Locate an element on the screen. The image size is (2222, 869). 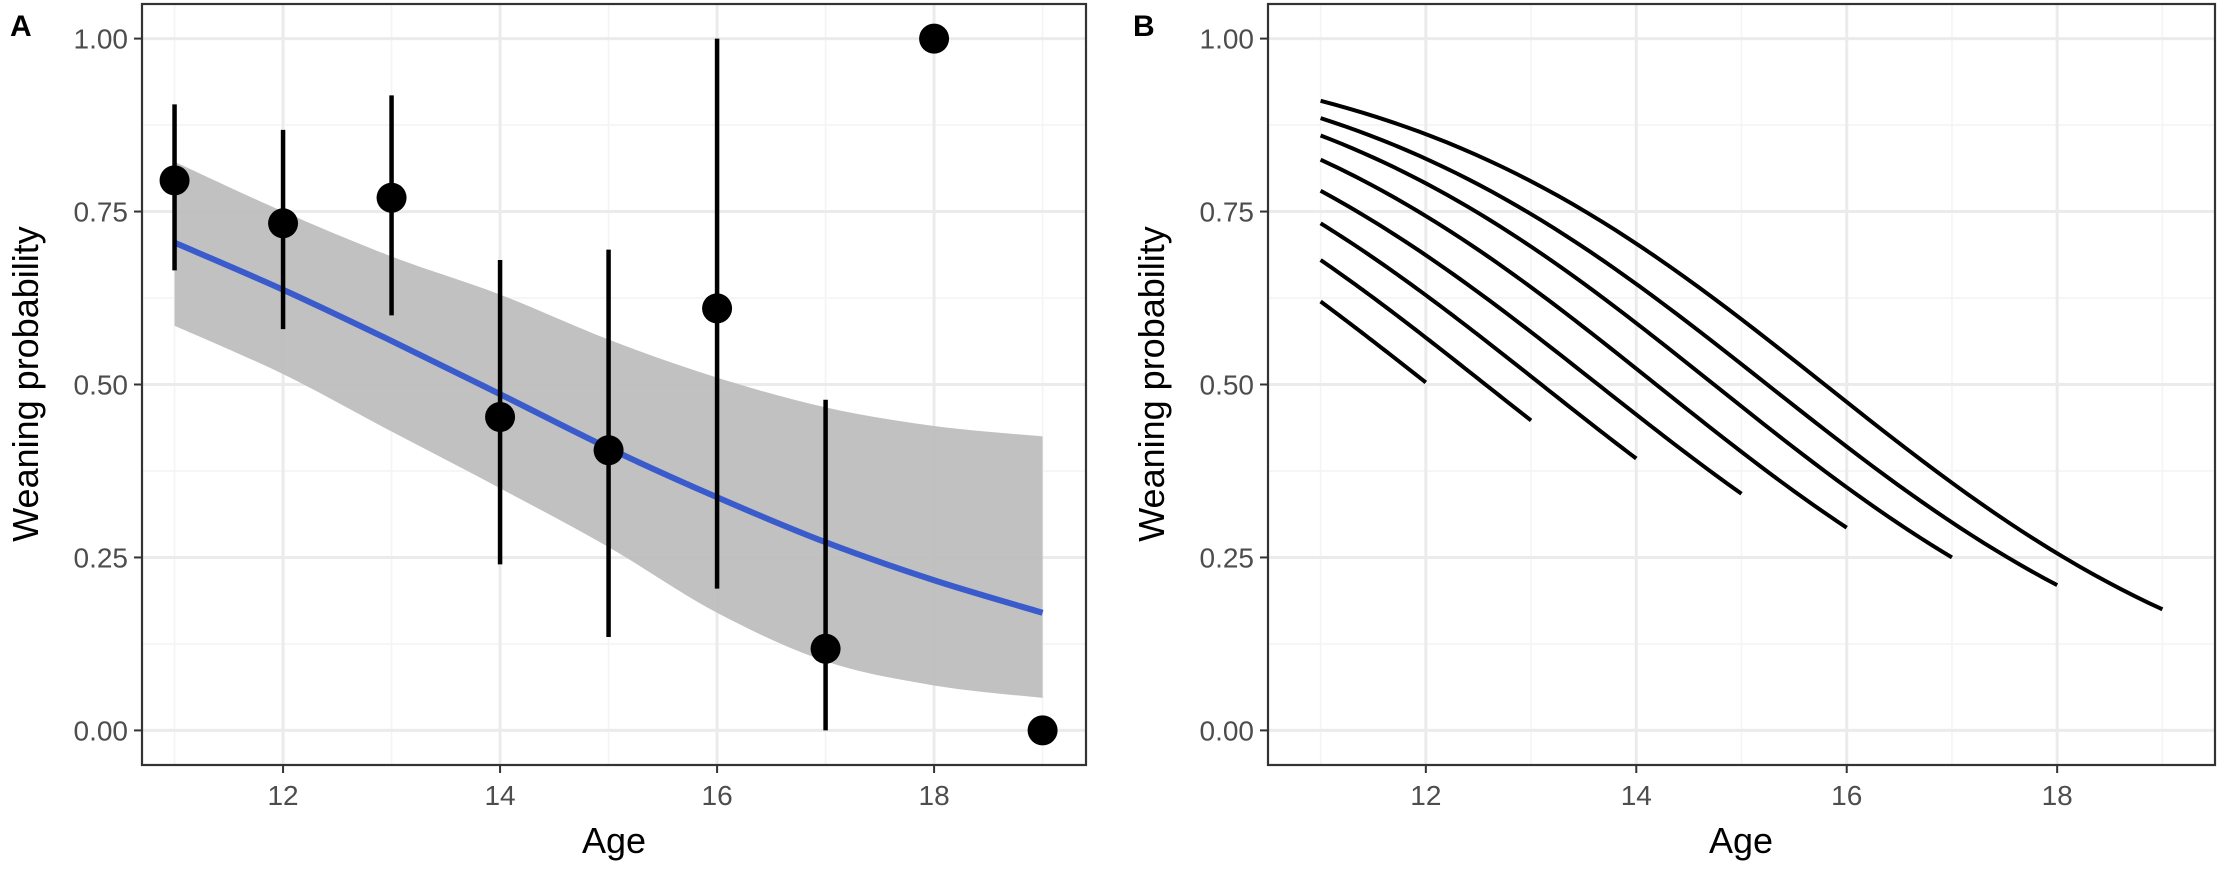
panel-a-x-tick-label: 16 is located at coordinates (717, 795).